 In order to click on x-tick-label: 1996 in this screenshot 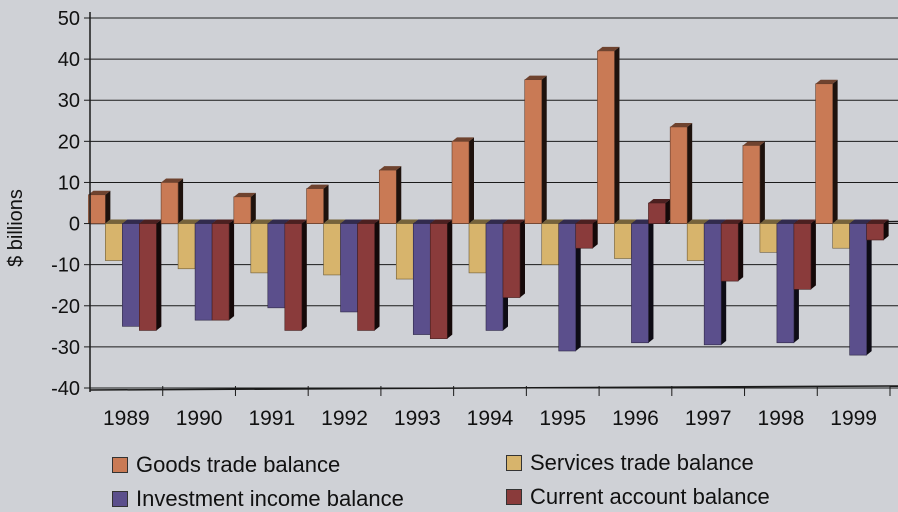, I will do `click(635, 418)`.